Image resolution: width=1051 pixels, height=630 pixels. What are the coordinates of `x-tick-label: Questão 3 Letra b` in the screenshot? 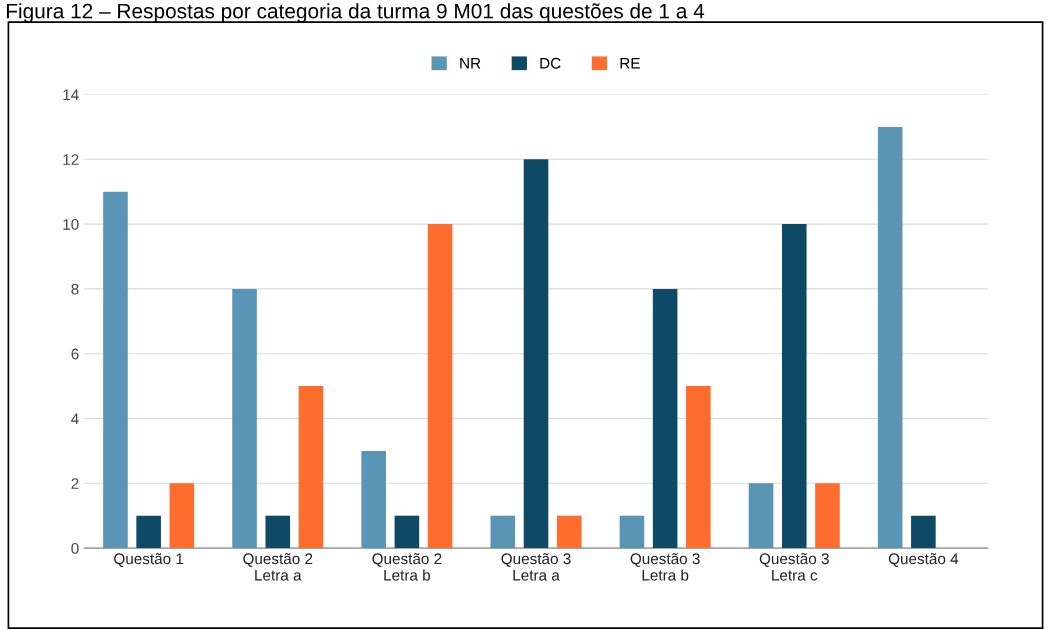 It's located at (665, 567).